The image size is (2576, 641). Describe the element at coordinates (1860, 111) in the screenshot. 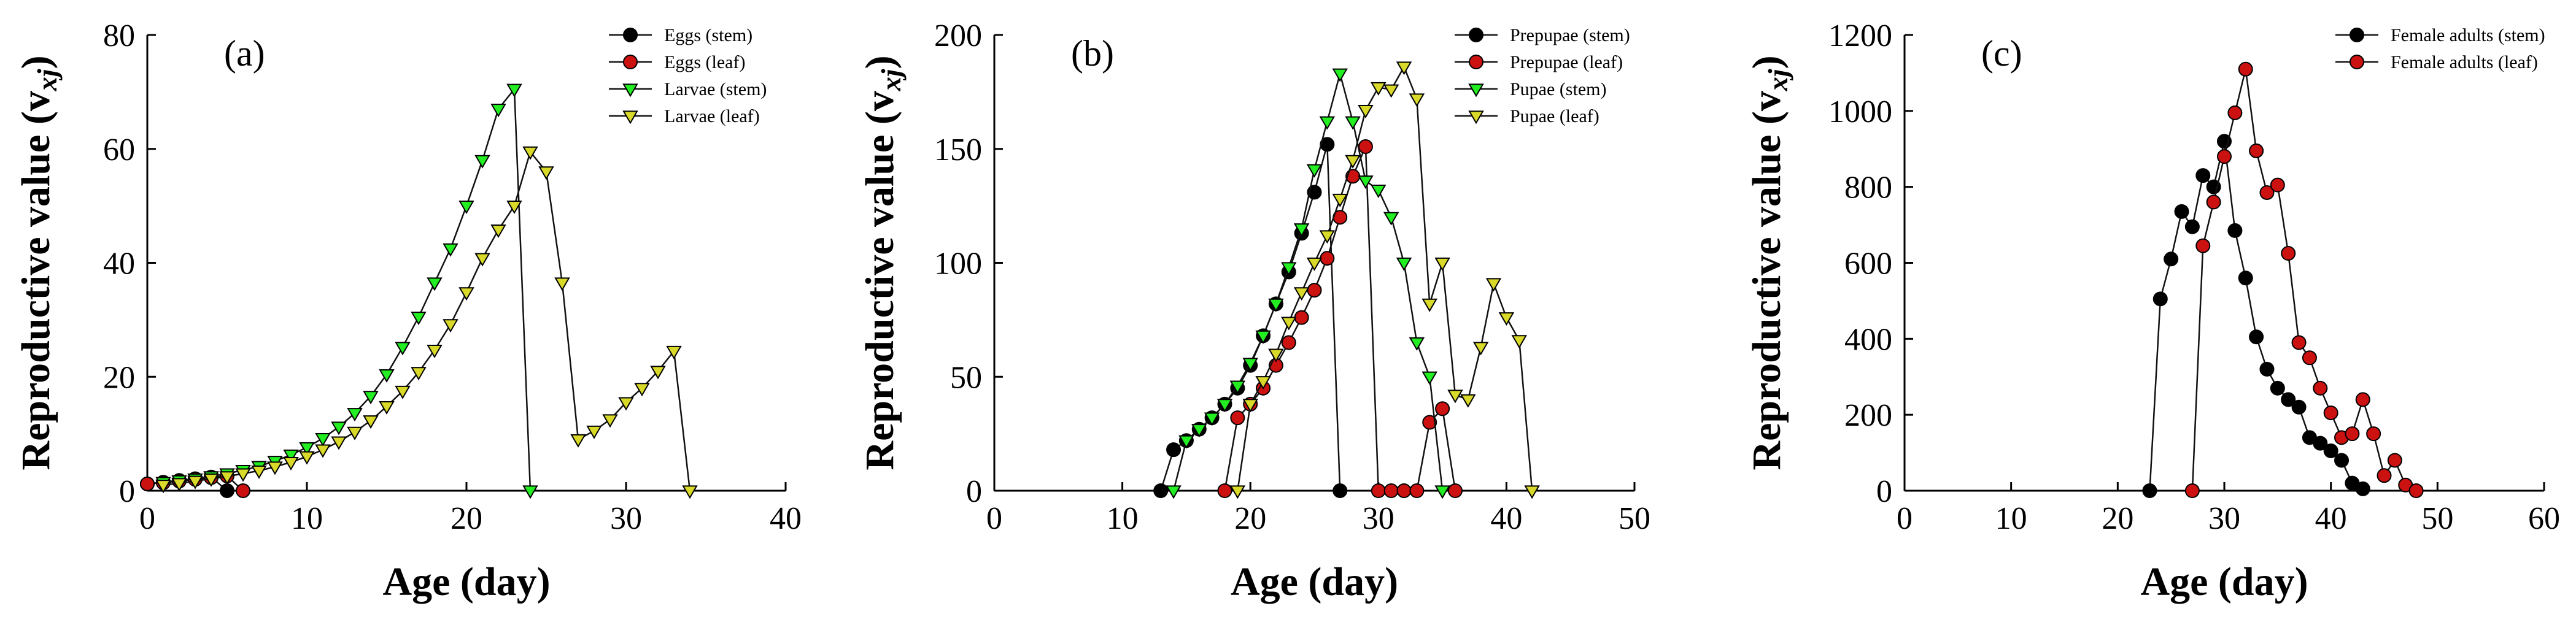

I see `y-tick-label: 1000` at that location.